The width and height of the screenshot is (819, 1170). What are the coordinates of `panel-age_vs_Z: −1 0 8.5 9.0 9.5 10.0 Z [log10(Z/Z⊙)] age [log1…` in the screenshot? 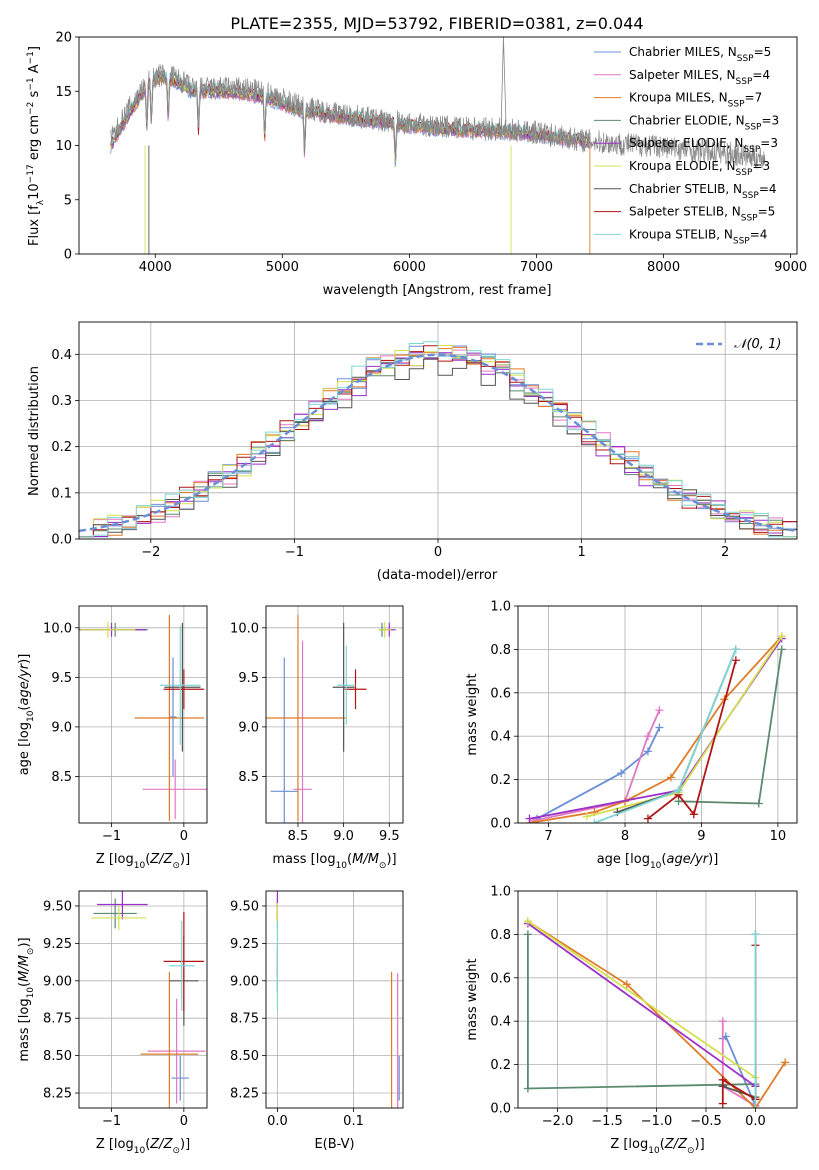 It's located at (112, 738).